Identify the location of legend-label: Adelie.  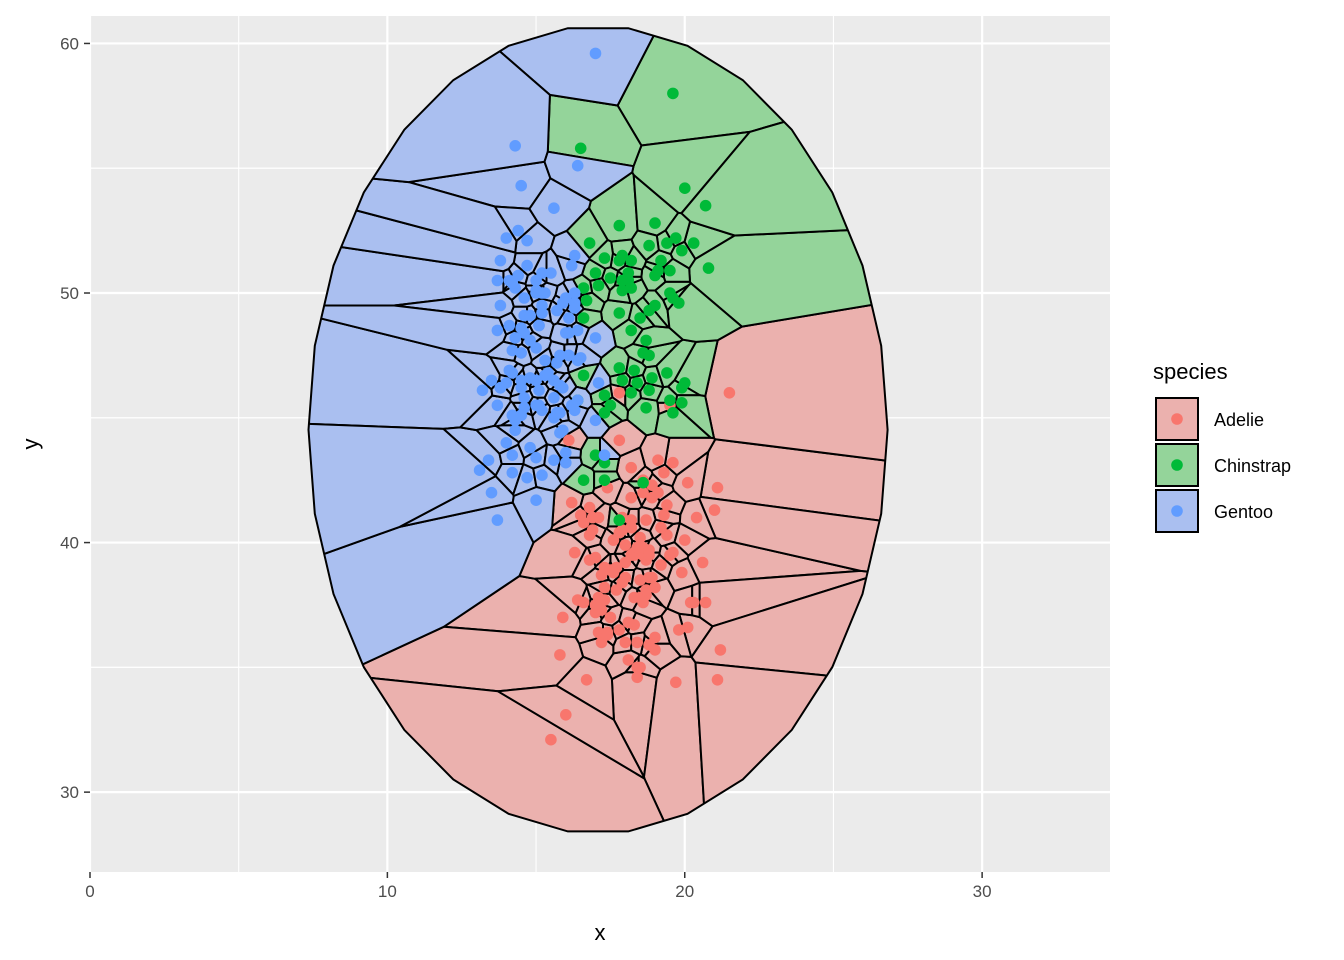
(1239, 420).